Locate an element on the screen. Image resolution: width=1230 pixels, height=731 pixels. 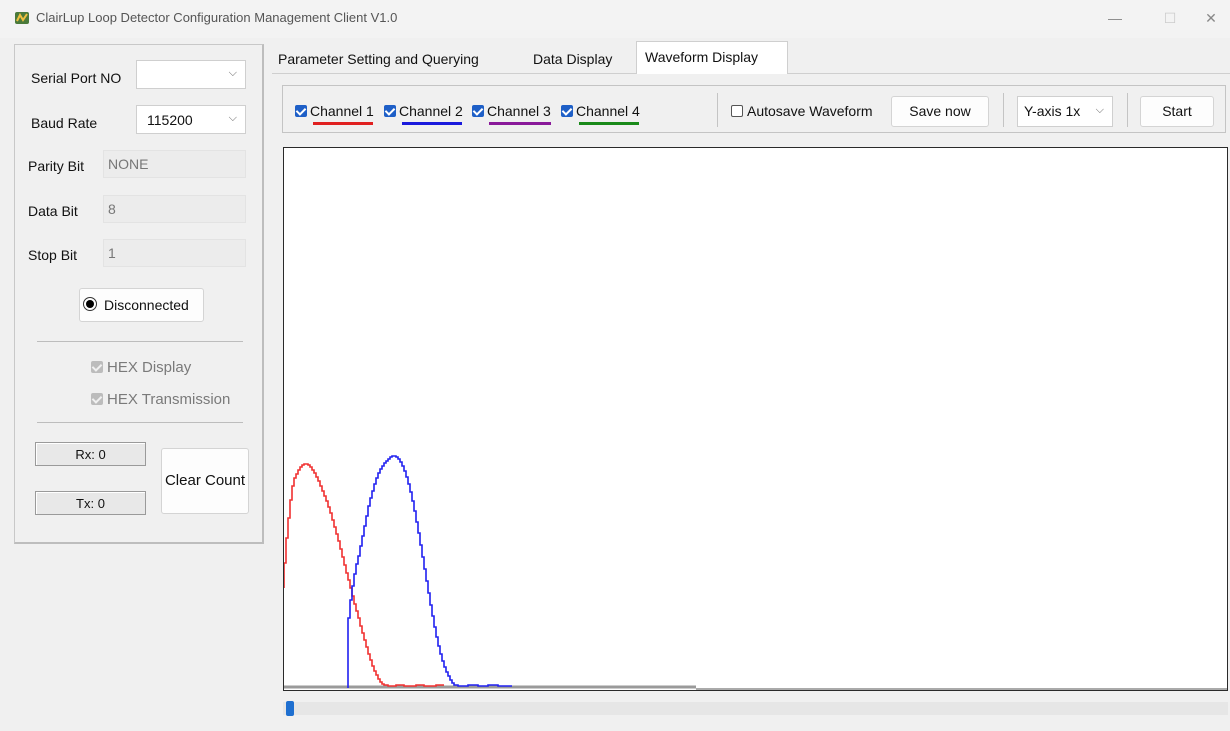
stop-bit-value: 1 is located at coordinates (112, 253).